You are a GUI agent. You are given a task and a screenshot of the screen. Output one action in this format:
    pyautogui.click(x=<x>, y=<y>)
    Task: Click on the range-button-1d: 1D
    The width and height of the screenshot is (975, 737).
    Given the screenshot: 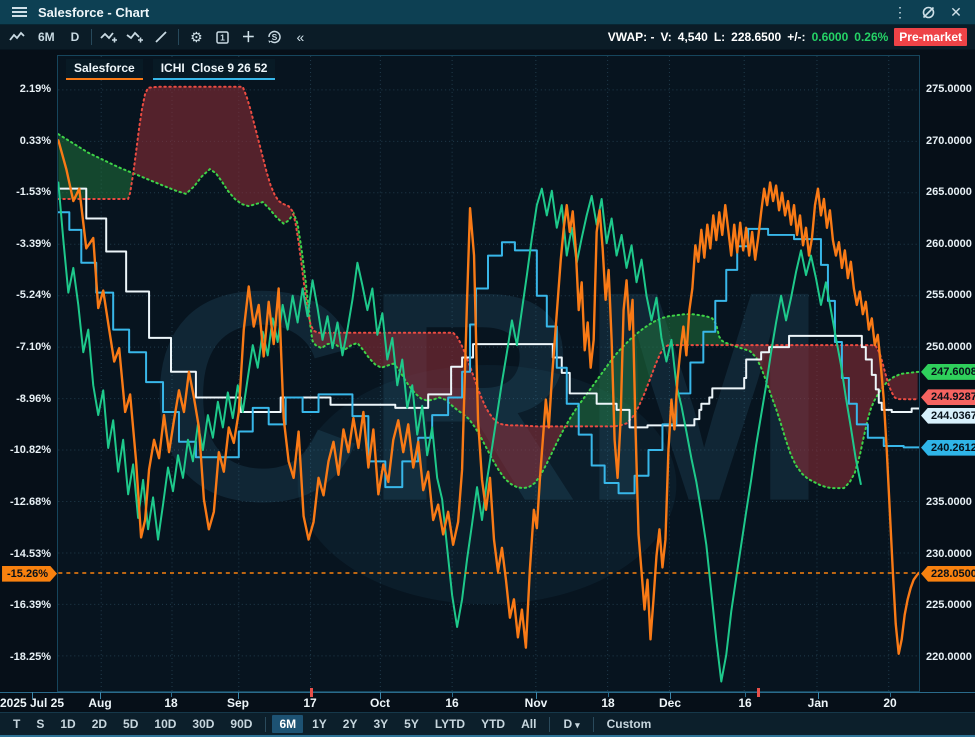 What is the action you would take?
    pyautogui.click(x=68, y=724)
    